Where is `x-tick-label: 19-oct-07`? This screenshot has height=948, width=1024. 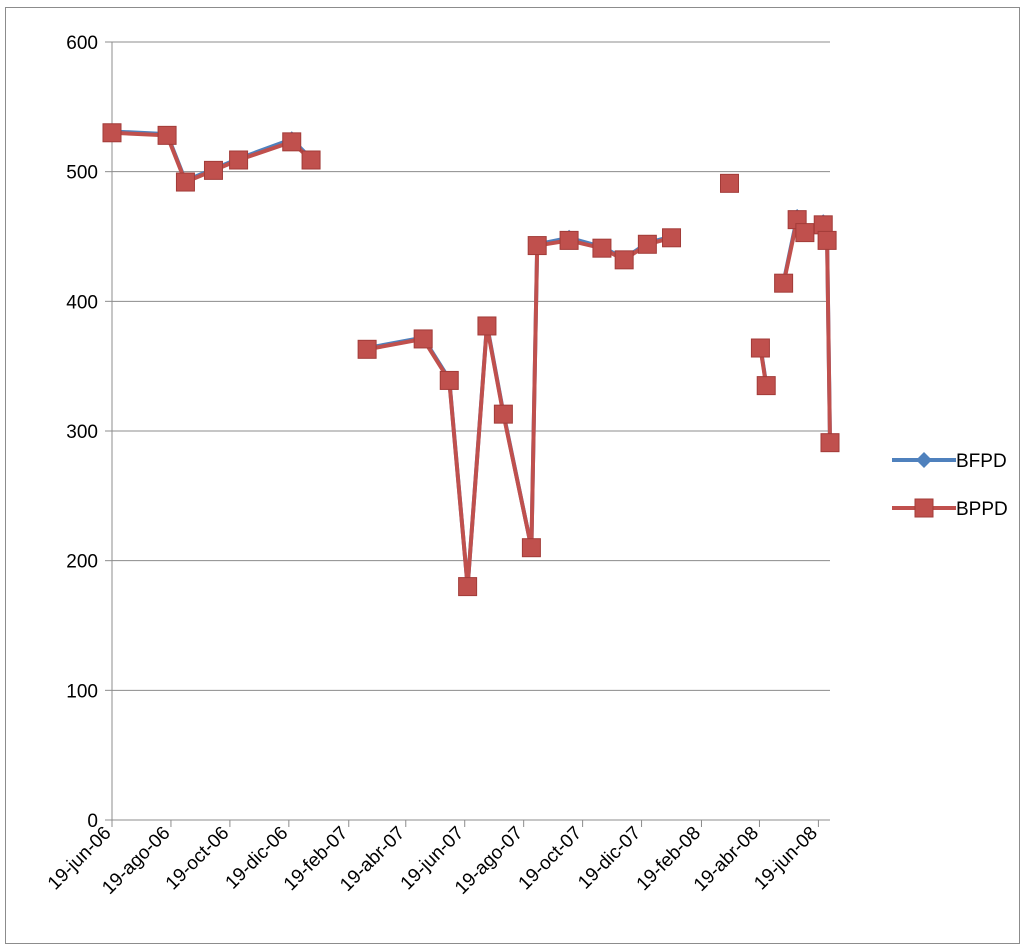
x-tick-label: 19-oct-07 is located at coordinates (551, 859).